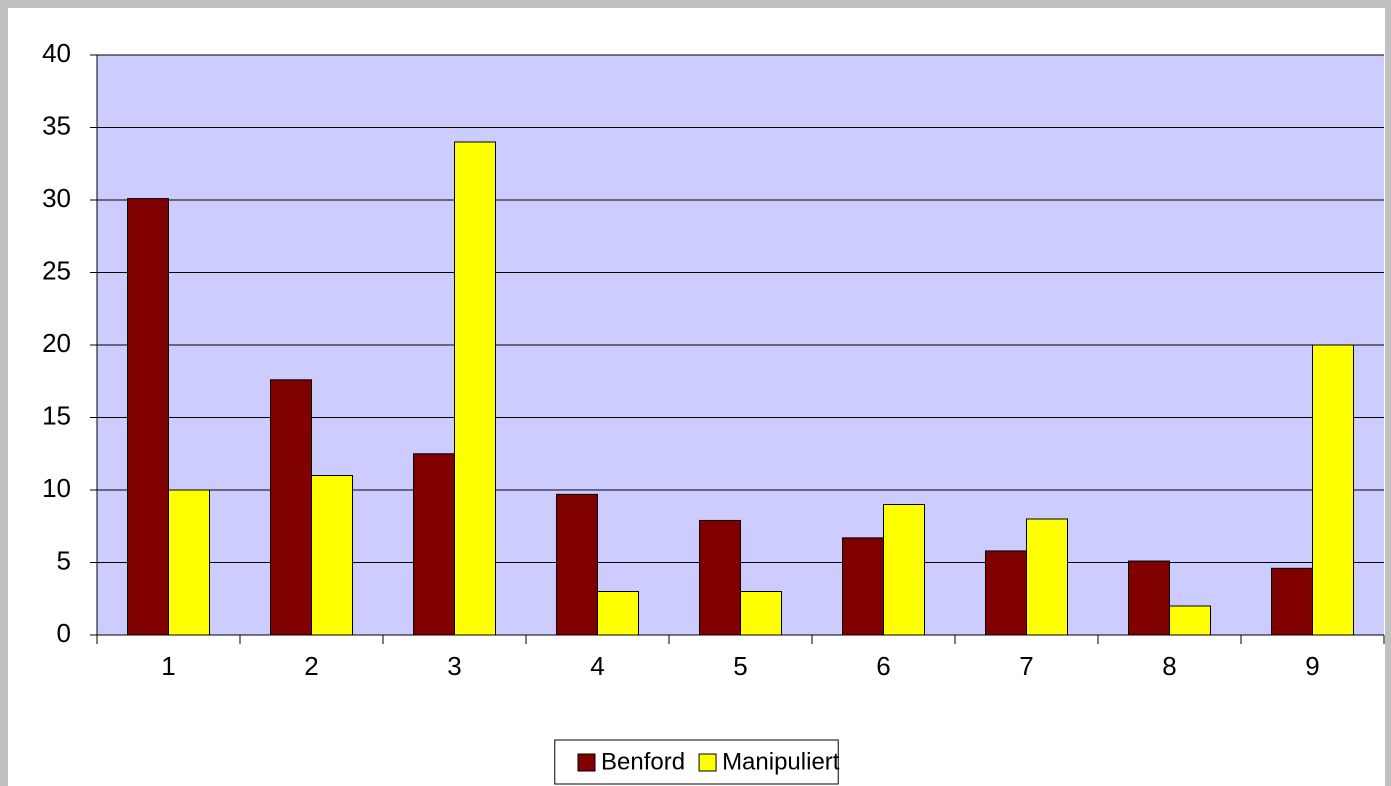  I want to click on legend-label: Manipuliert, so click(781, 761).